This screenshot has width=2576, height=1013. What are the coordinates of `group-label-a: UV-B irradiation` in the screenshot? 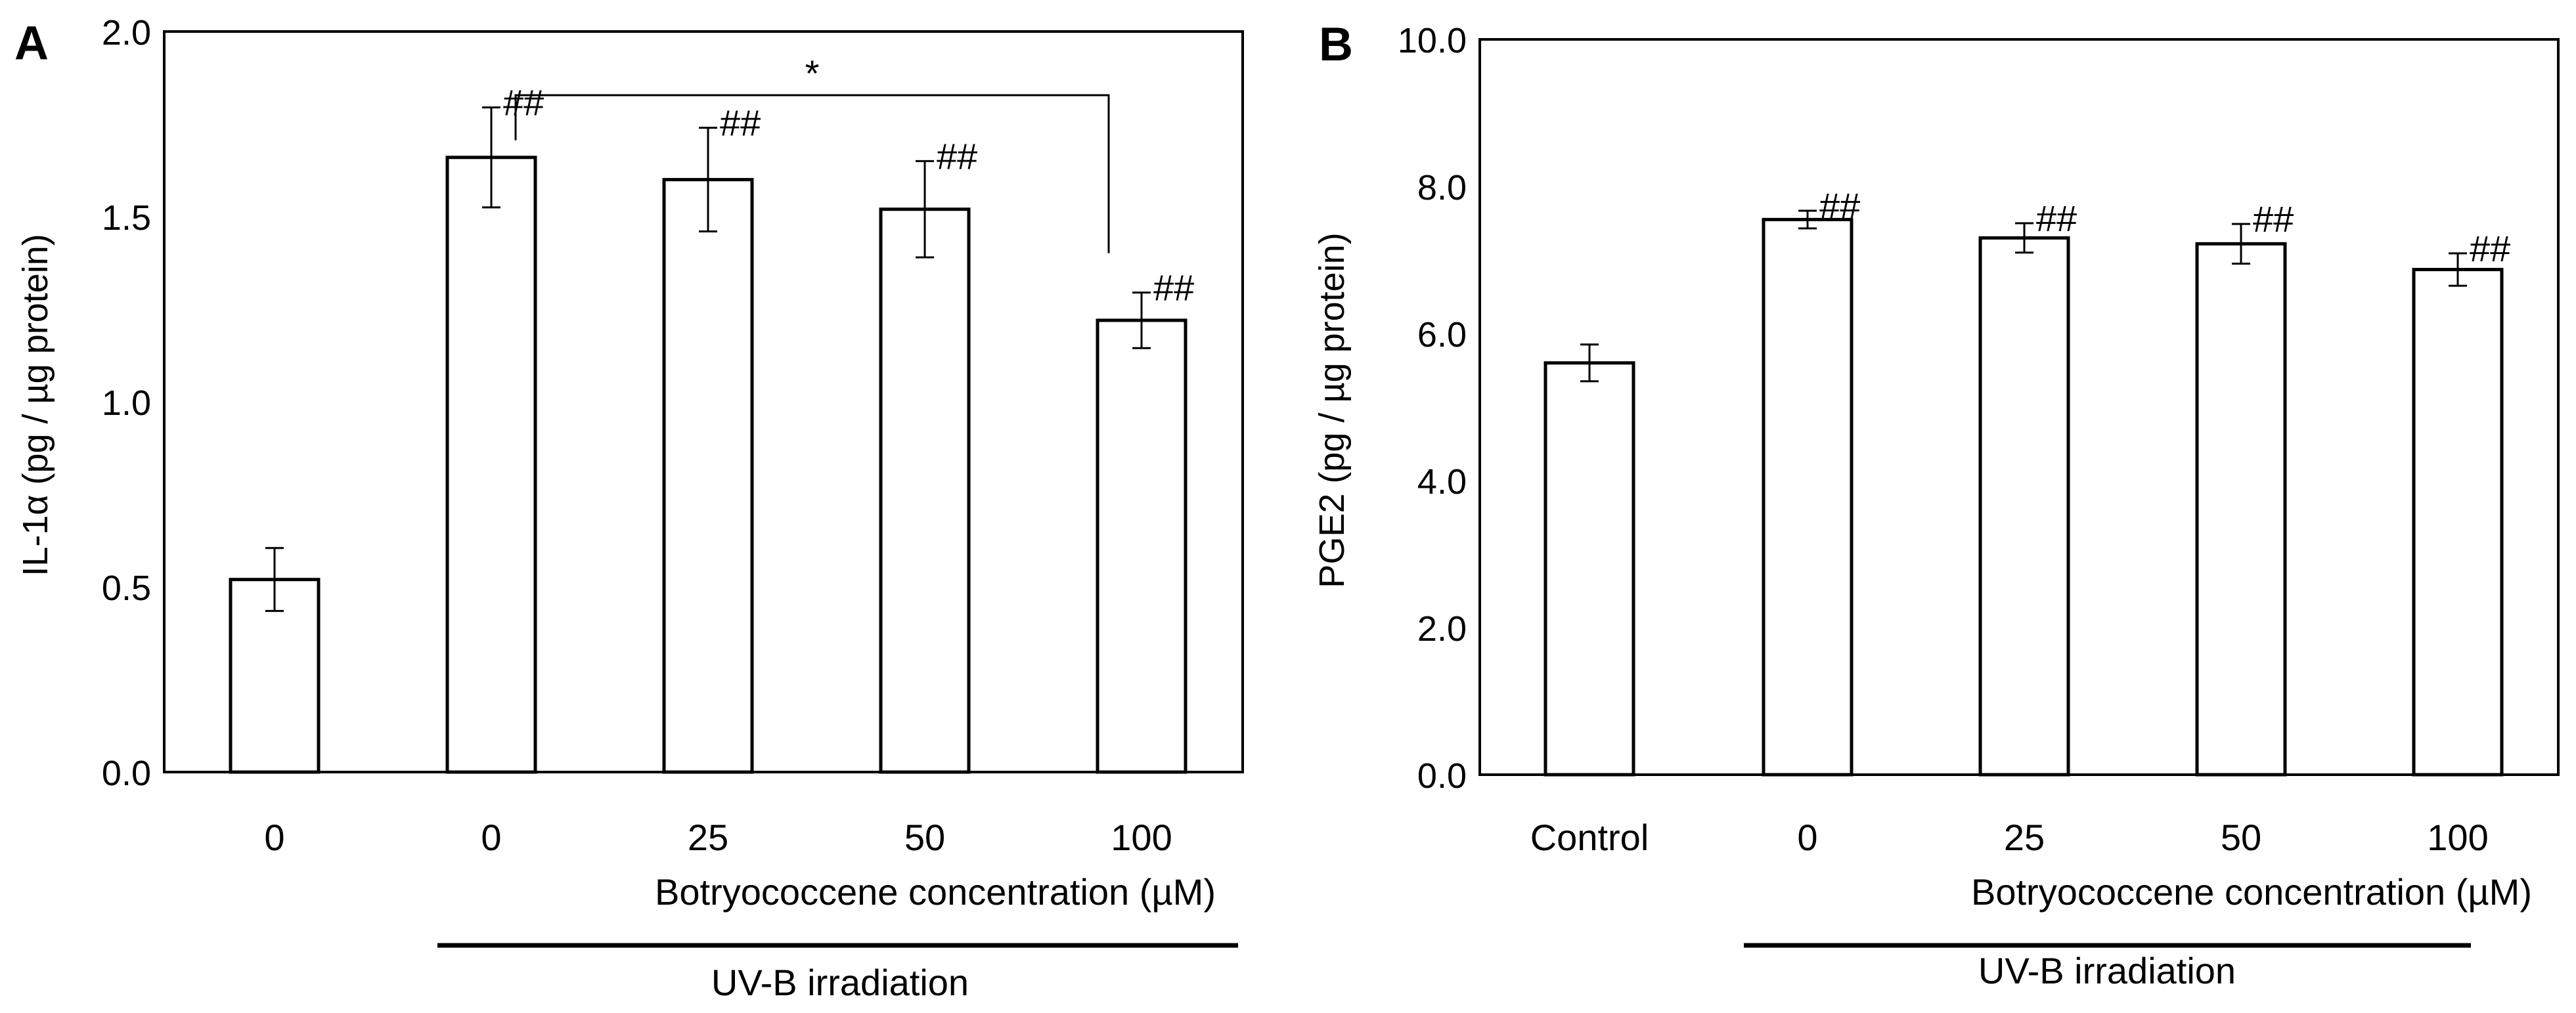 It's located at (840, 982).